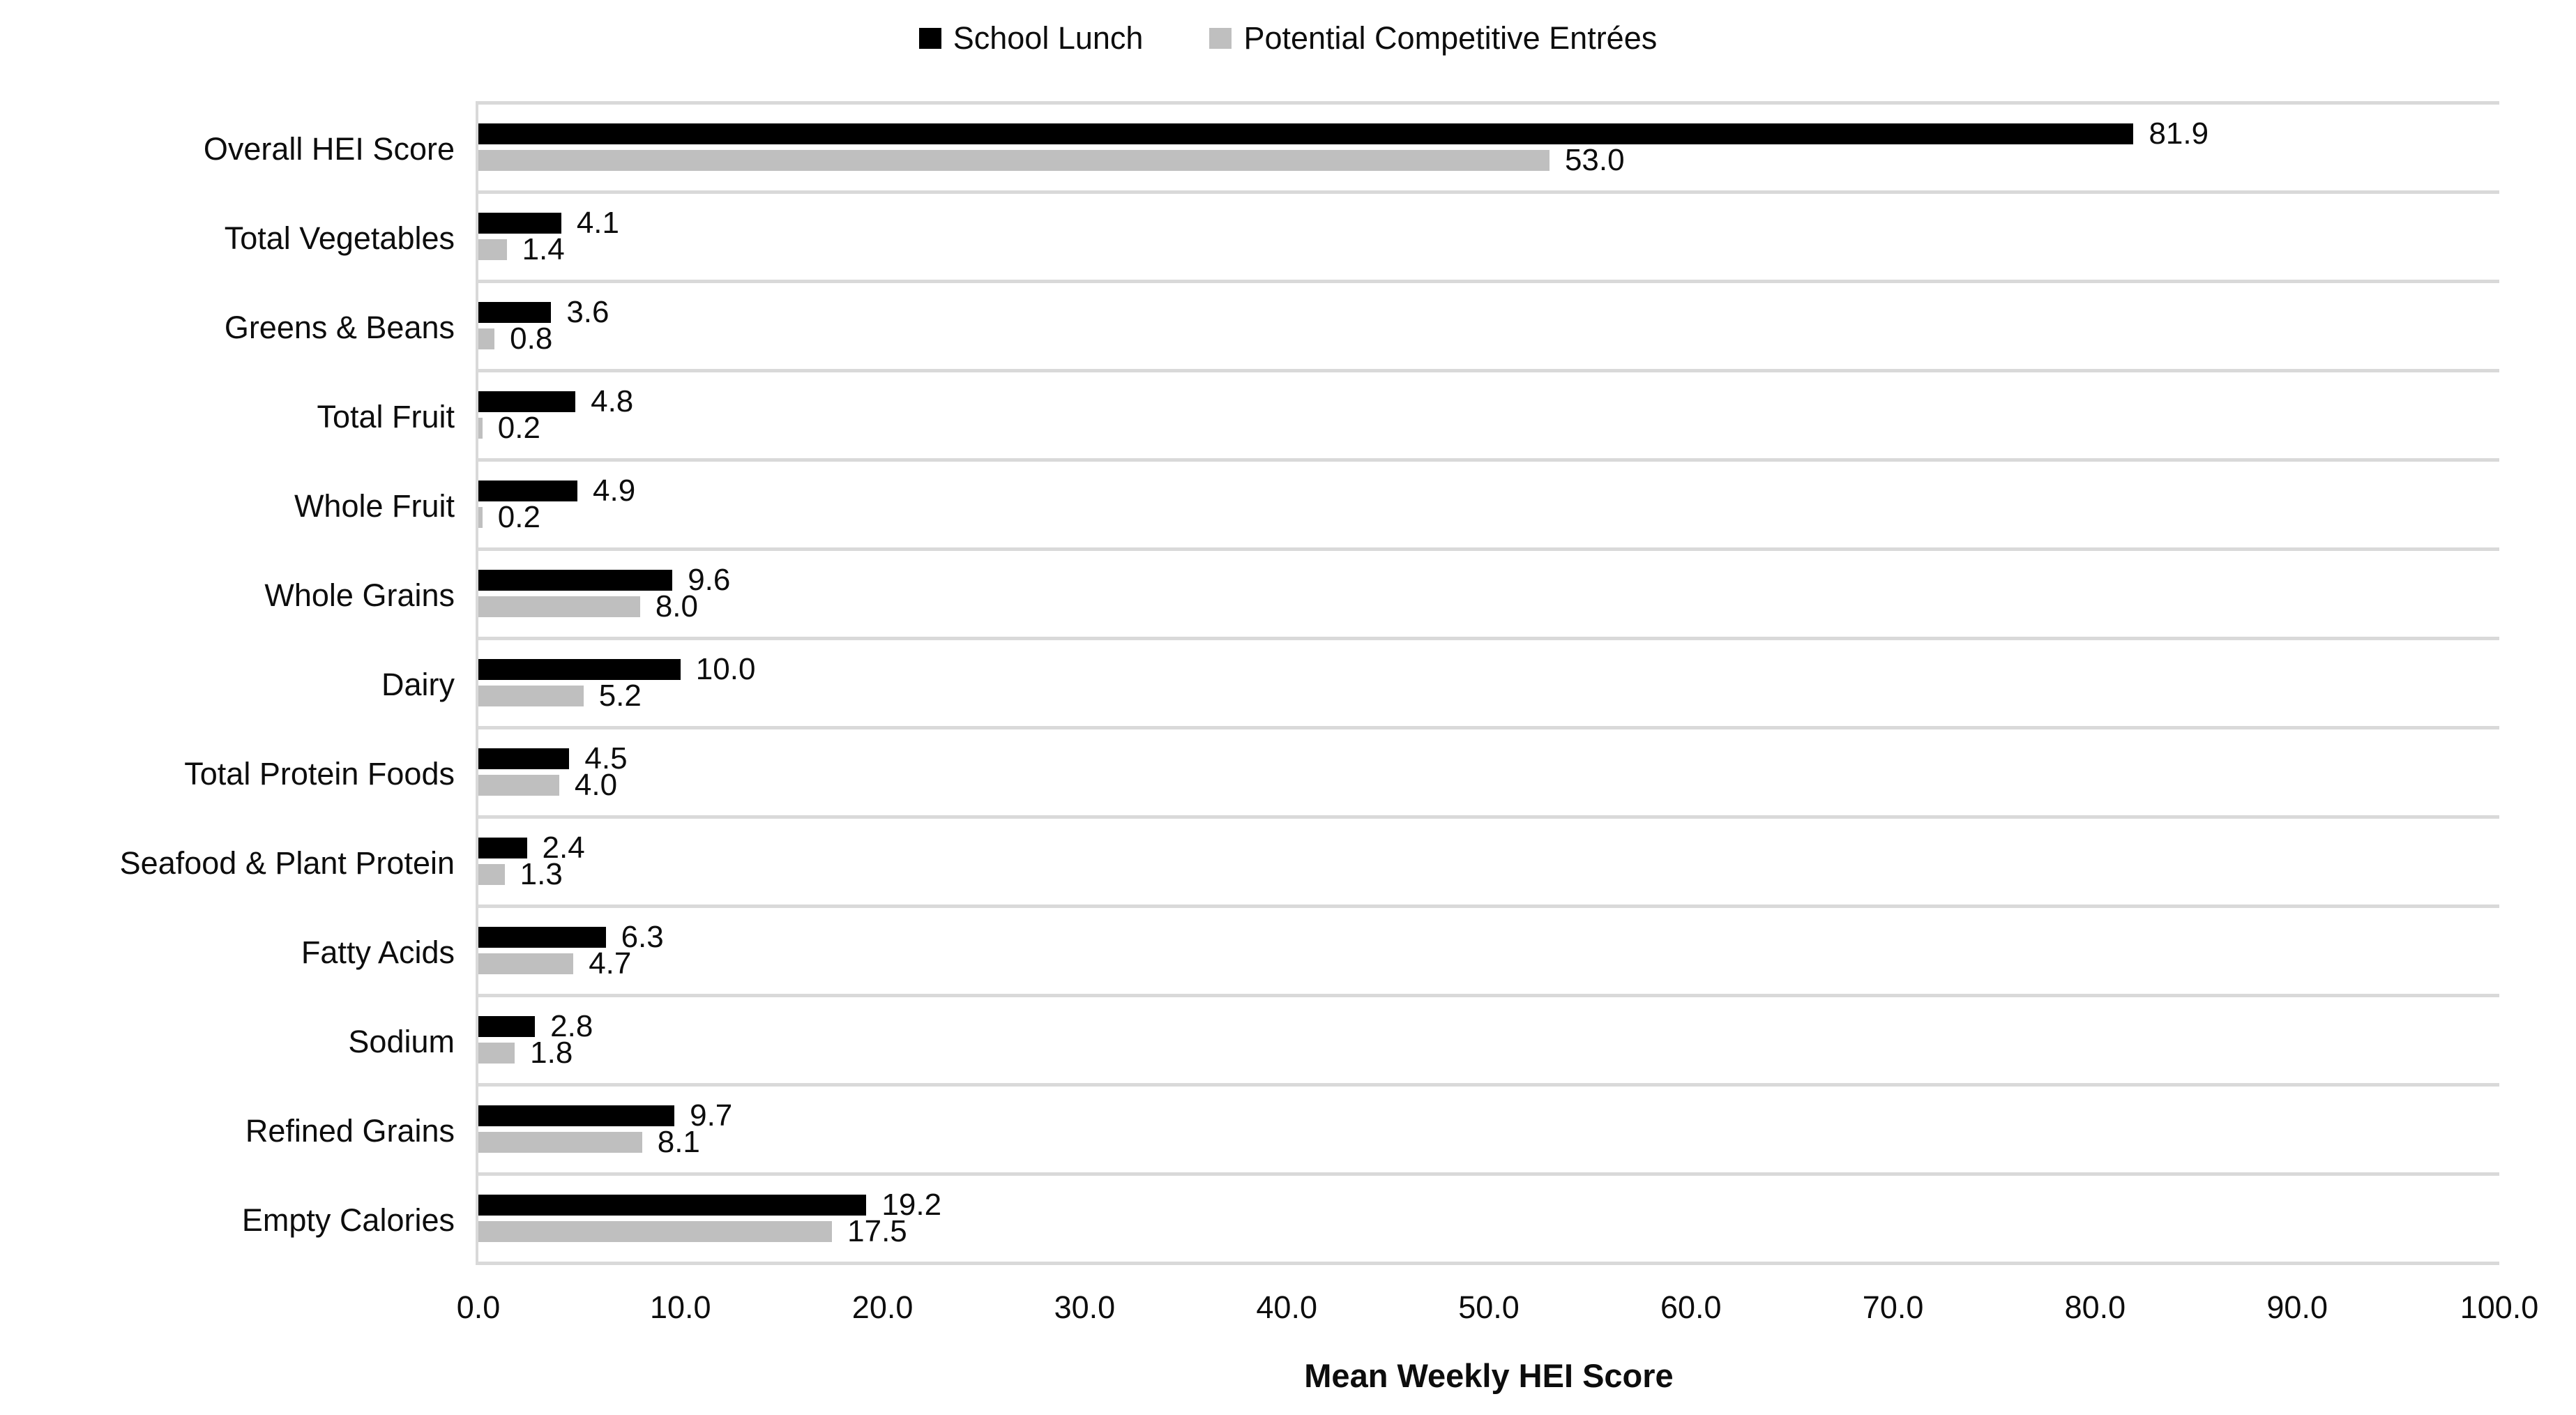 This screenshot has width=2576, height=1415. What do you see at coordinates (725, 669) in the screenshot?
I see `value-label-school-lunch: 10.0` at bounding box center [725, 669].